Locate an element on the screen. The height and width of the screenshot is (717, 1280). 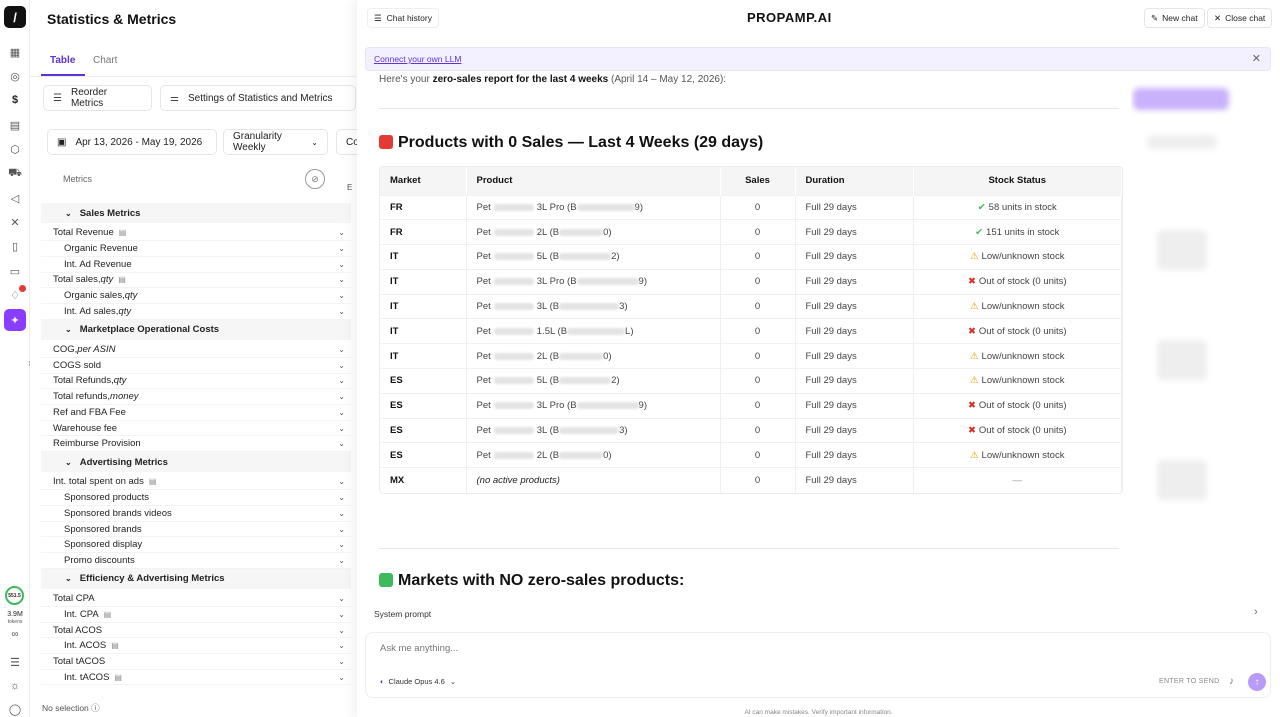
metric-row: Total ACOS ⌄ is located at coordinates (196, 631).